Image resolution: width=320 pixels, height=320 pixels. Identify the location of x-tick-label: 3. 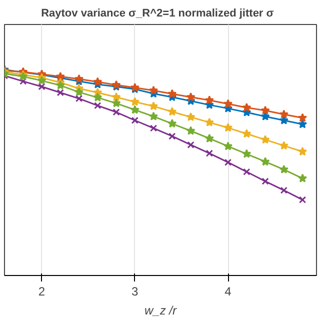
(135, 291).